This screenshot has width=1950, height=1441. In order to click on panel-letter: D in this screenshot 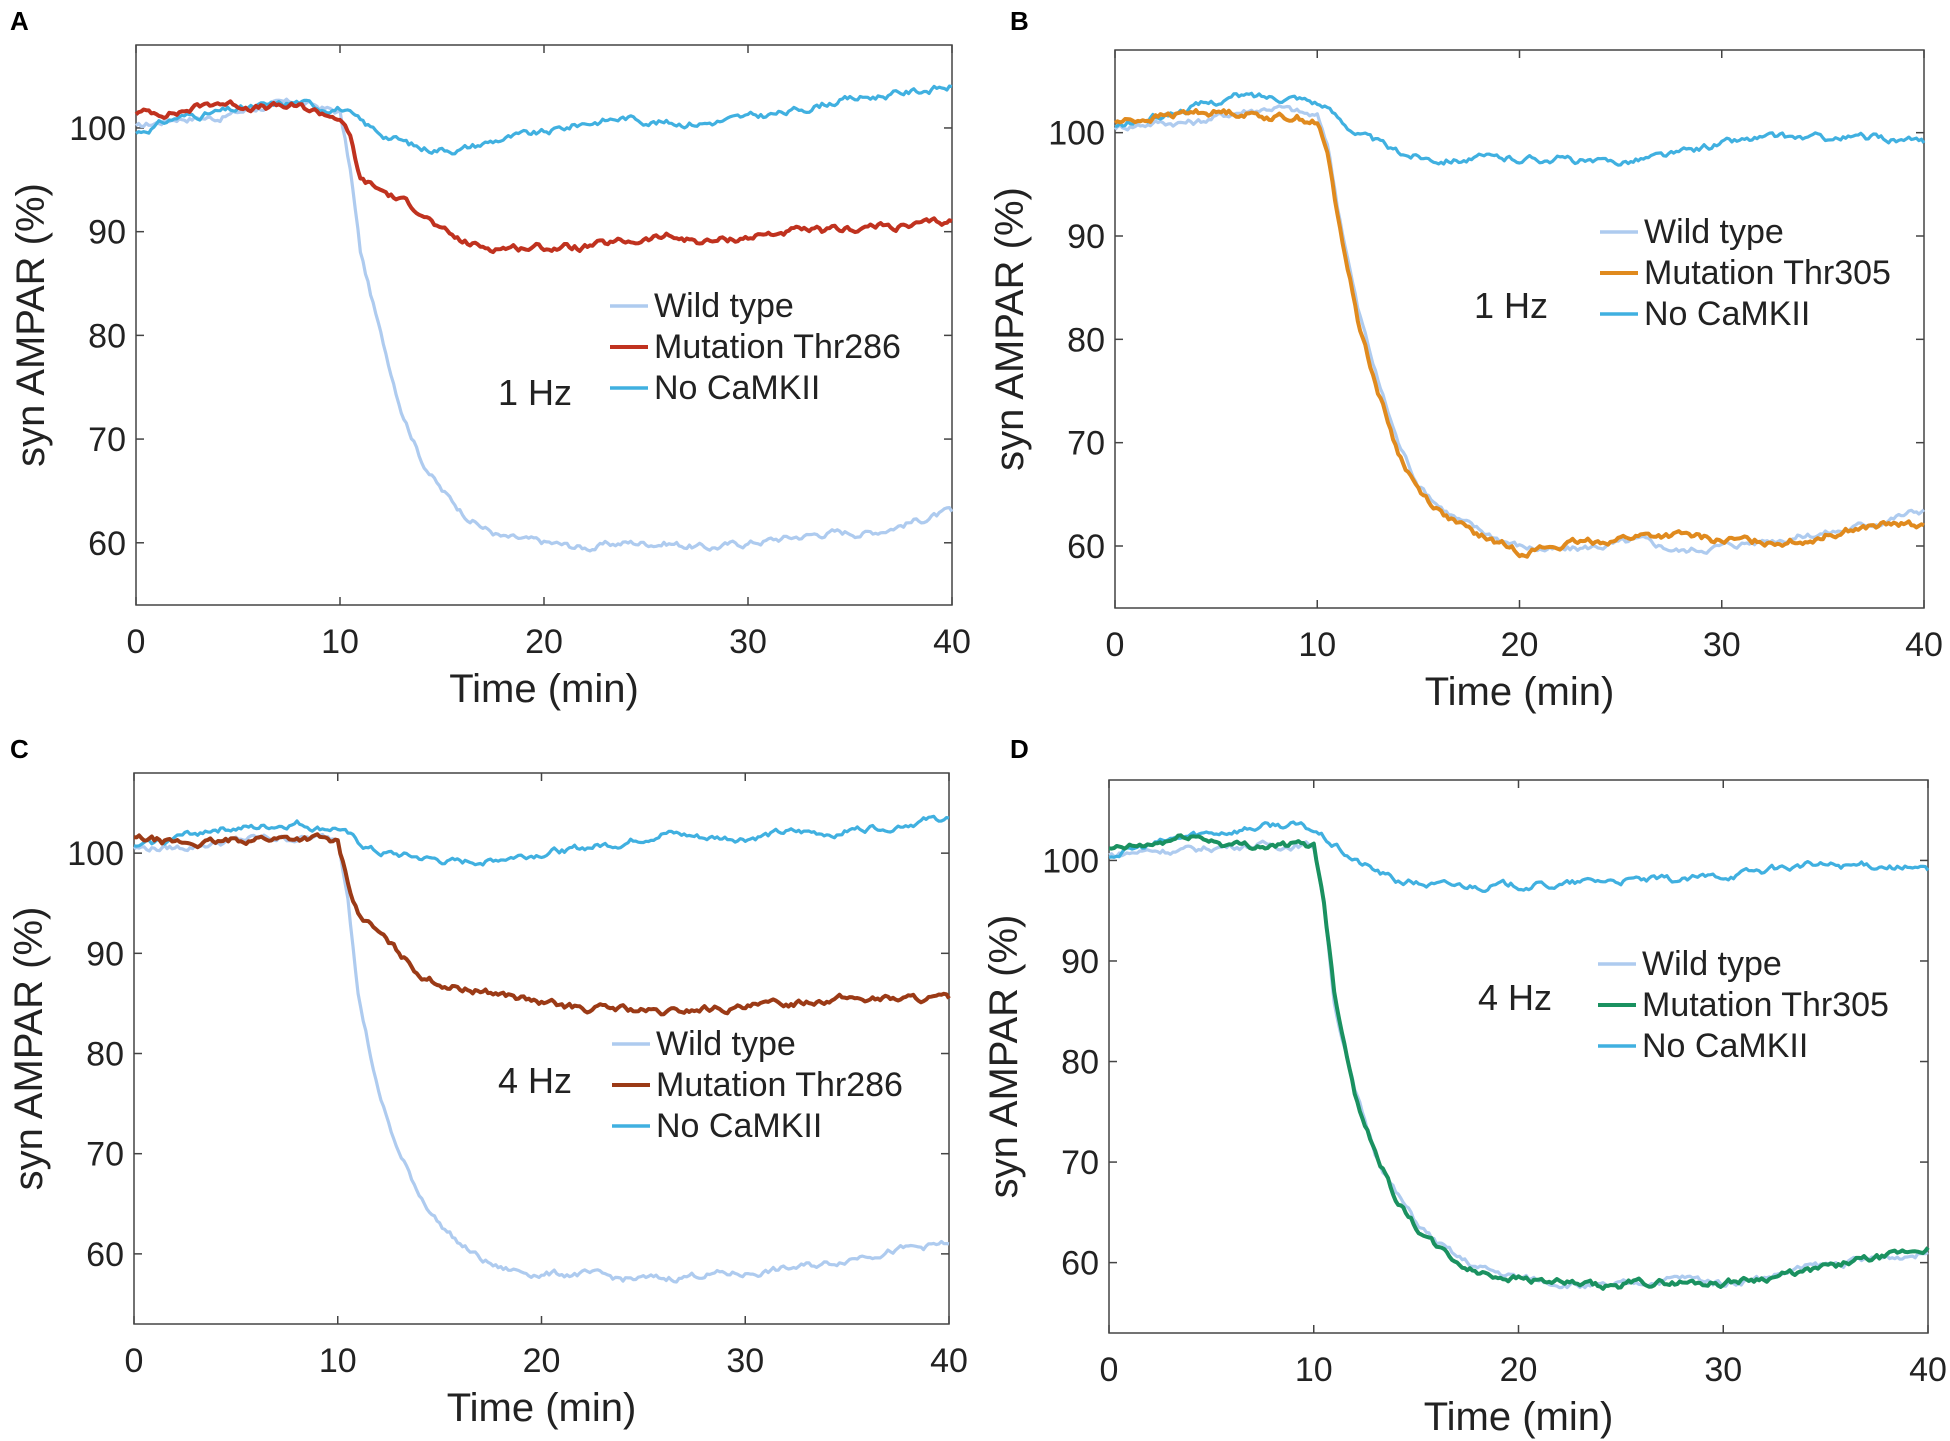, I will do `click(1019, 749)`.